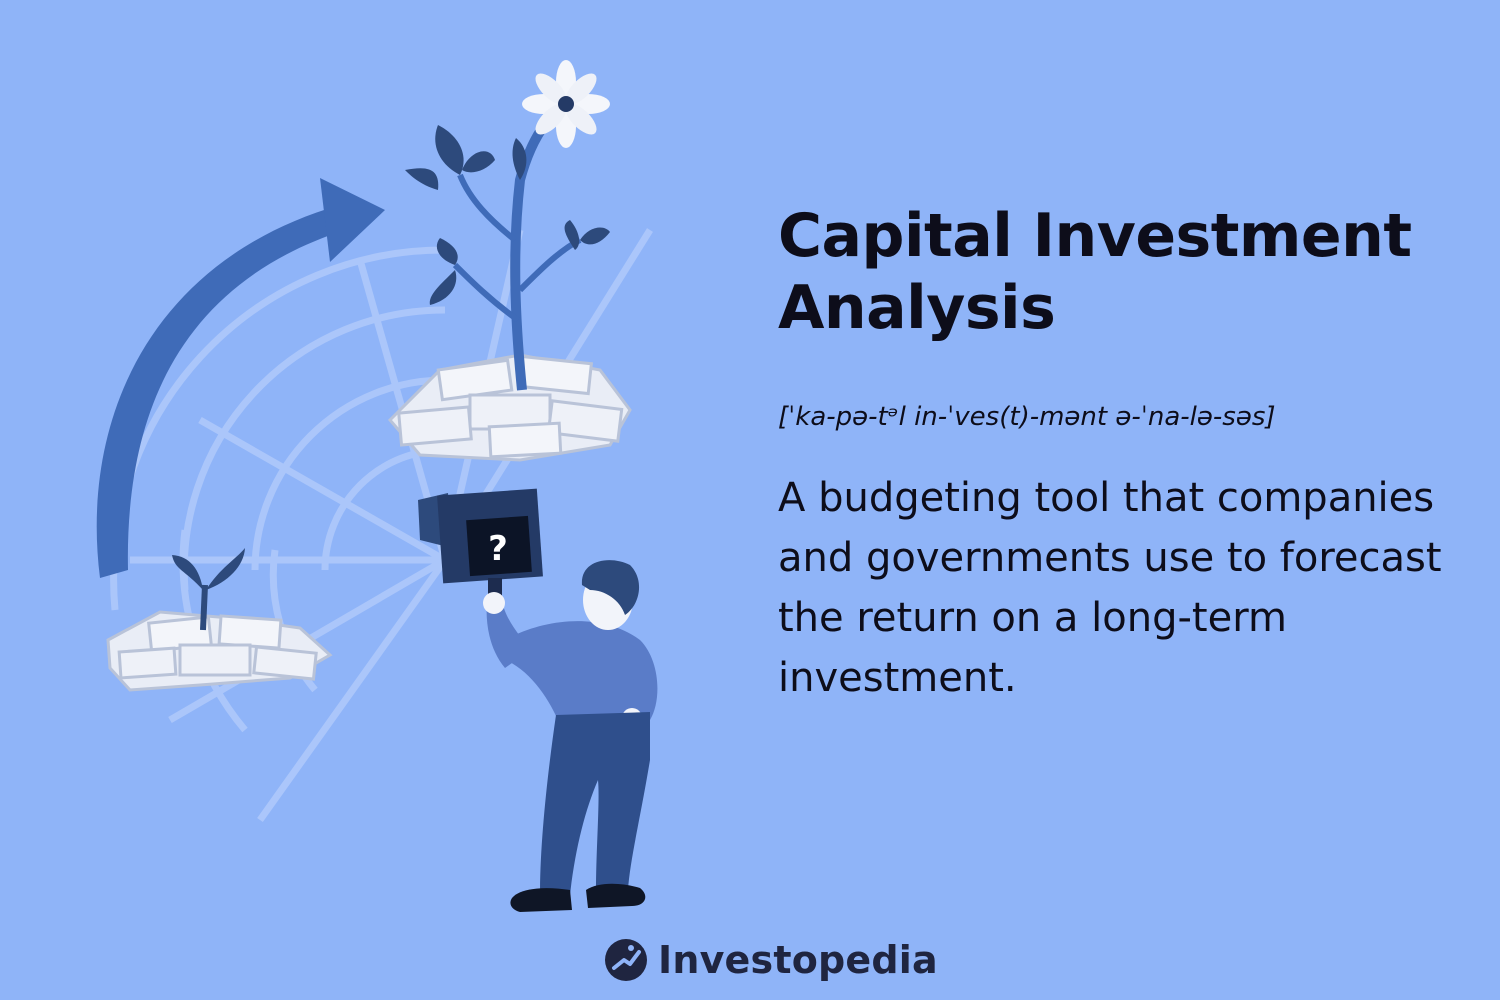 This screenshot has width=1500, height=1000. Describe the element at coordinates (917, 308) in the screenshot. I see `title-line-2: Analysis` at that location.